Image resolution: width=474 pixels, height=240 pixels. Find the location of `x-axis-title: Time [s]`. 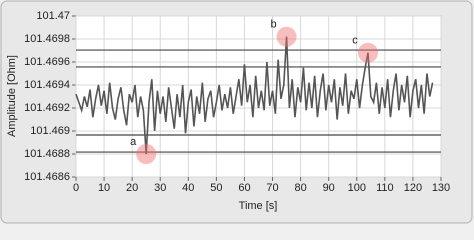

x-axis-title: Time [s] is located at coordinates (258, 206).